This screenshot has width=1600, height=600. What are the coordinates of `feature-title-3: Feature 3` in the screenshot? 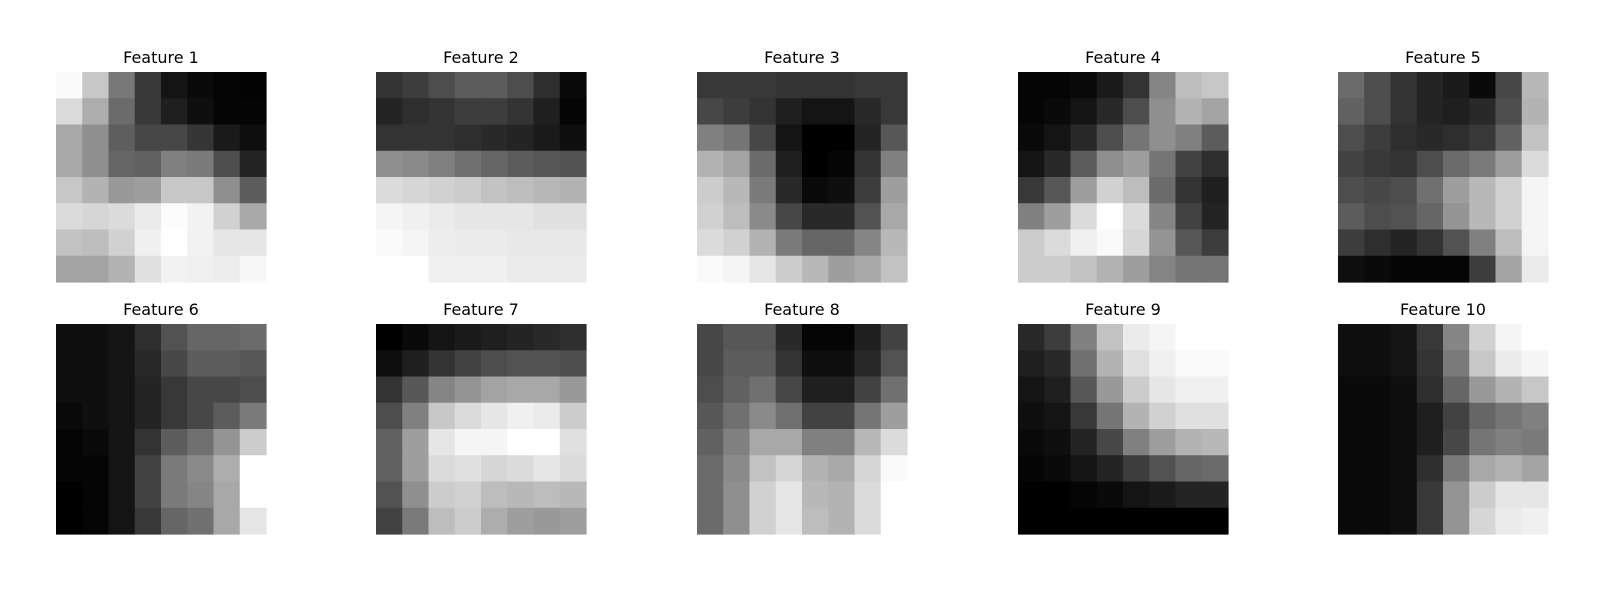 It's located at (802, 57).